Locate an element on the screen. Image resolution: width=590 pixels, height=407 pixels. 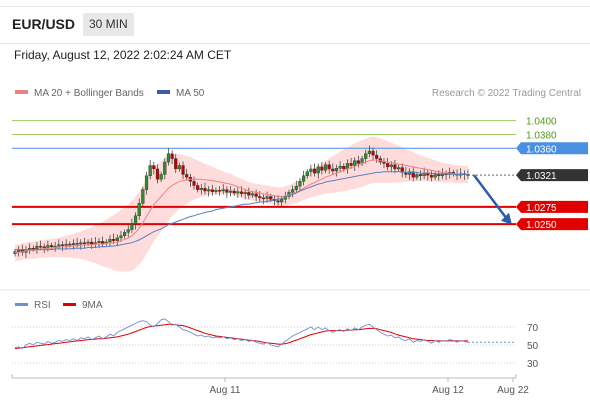
level-label-1.0380: 1.0380 is located at coordinates (541, 135).